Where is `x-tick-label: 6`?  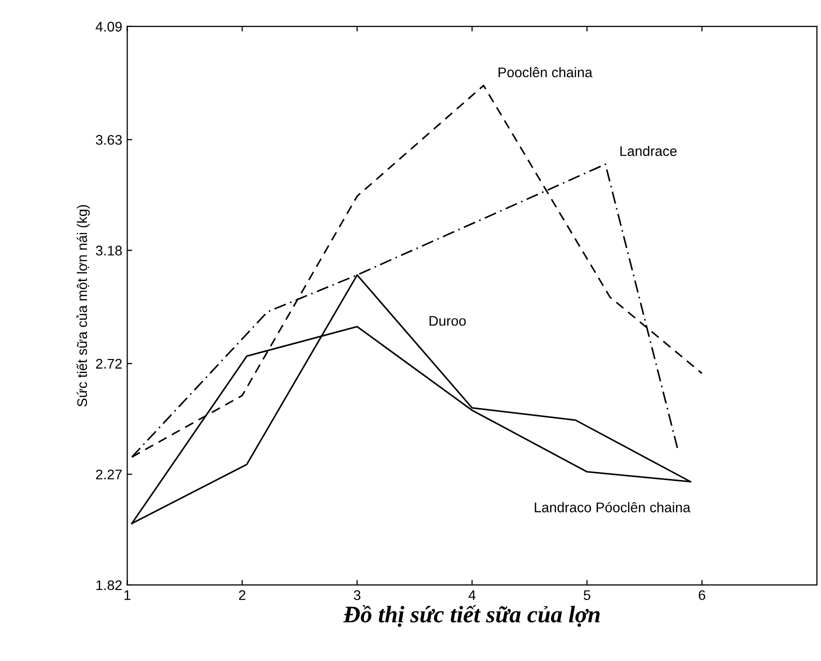 x-tick-label: 6 is located at coordinates (702, 595).